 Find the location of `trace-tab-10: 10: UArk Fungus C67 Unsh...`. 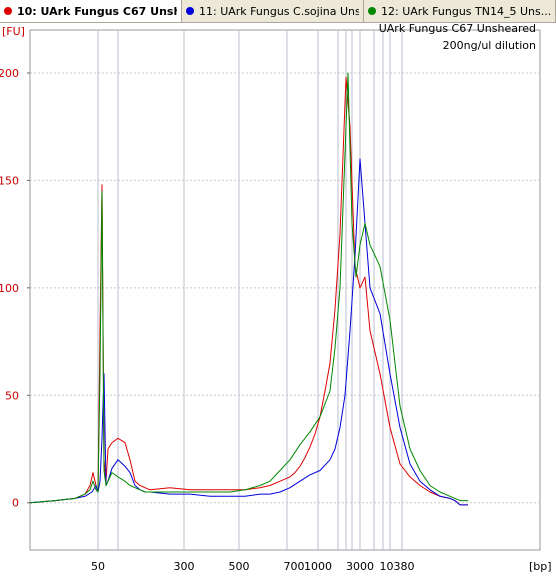

trace-tab-10: 10: UArk Fungus C67 Unsh... is located at coordinates (91, 11).